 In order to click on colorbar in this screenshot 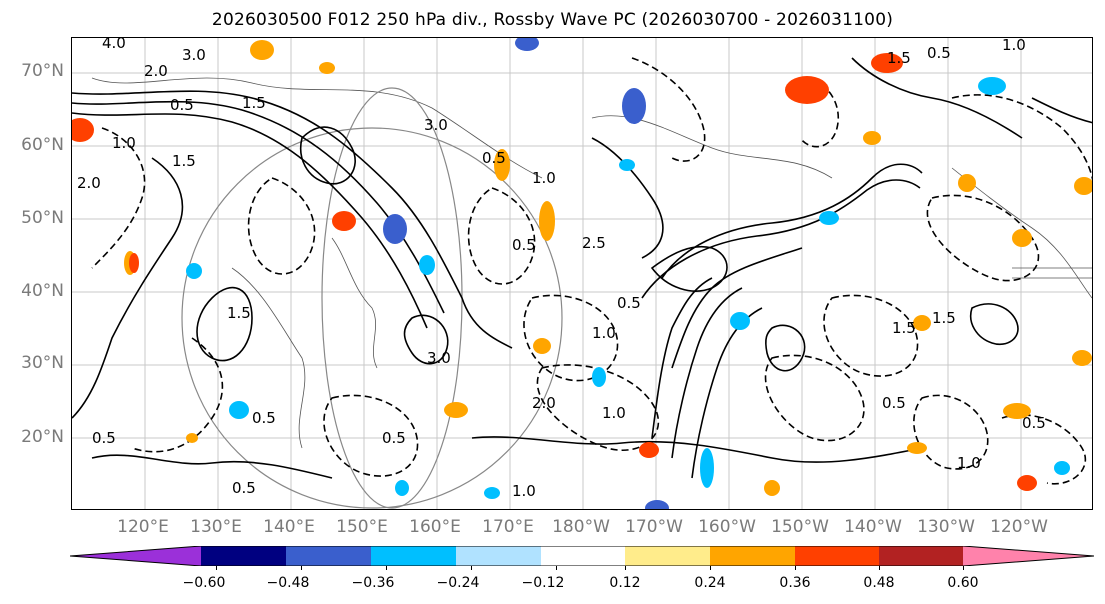, I will do `click(582, 556)`.